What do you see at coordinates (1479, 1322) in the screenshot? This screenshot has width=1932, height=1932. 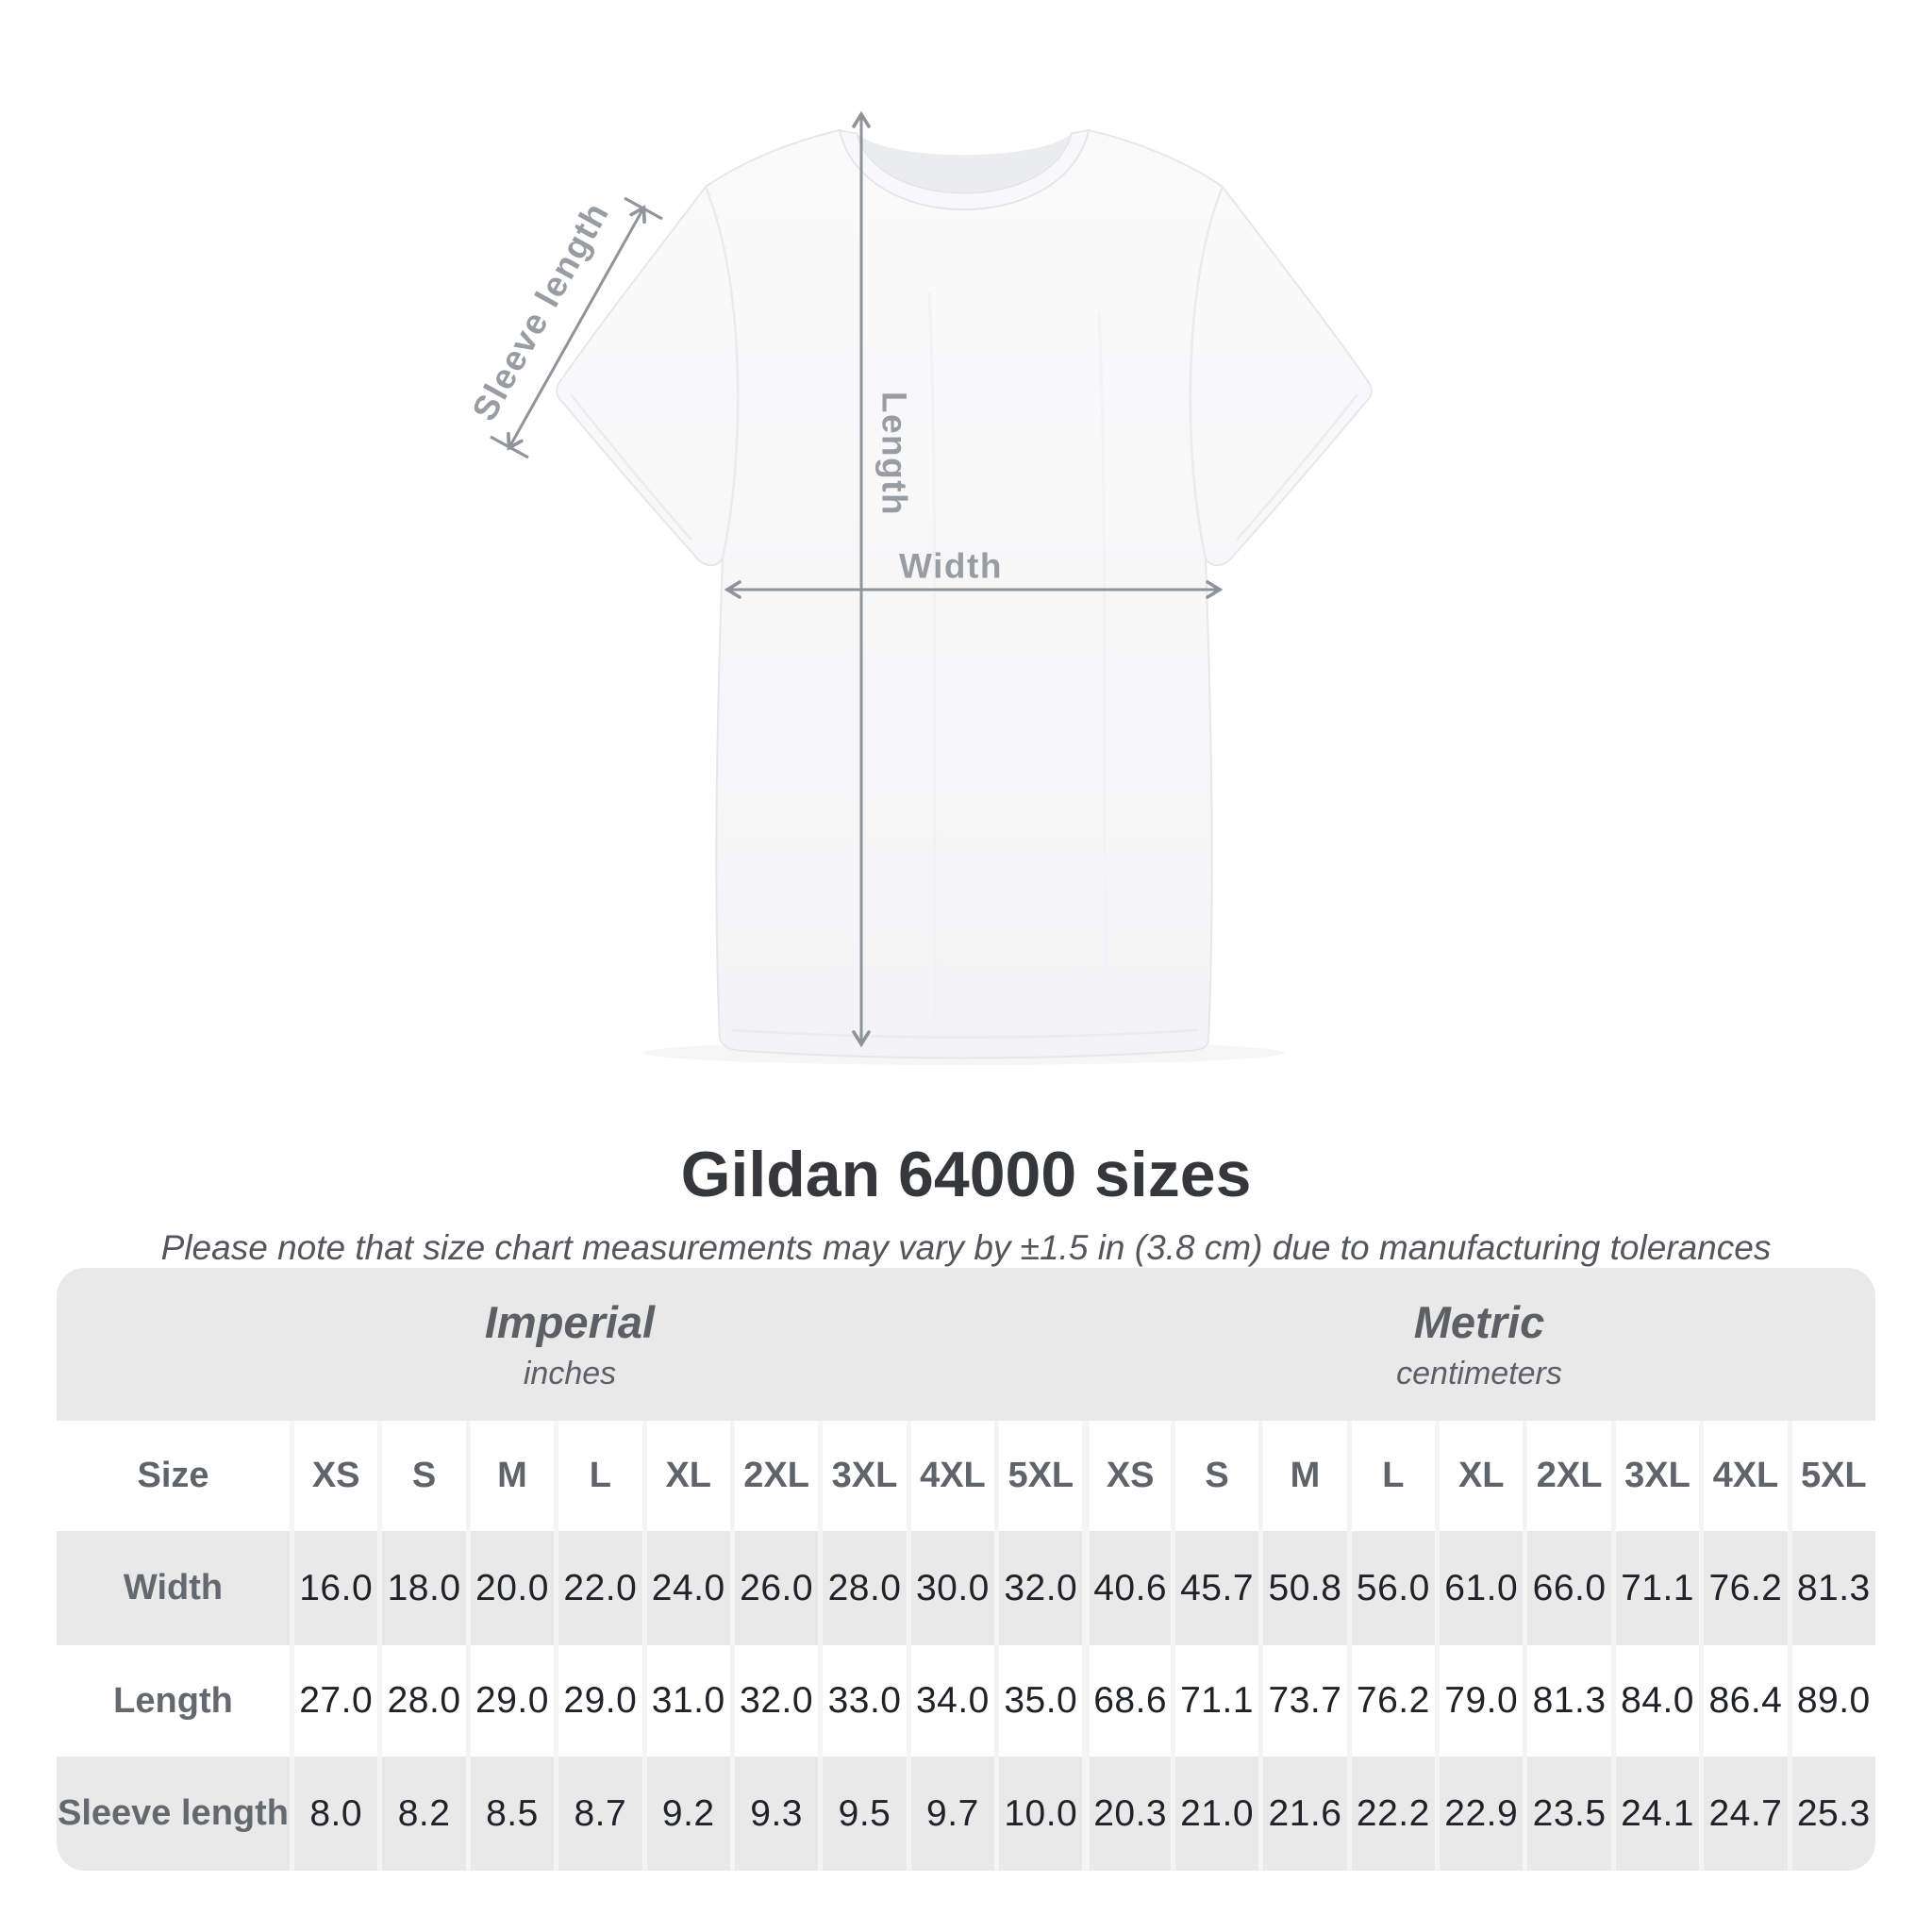 I see `metric-title: Metric` at bounding box center [1479, 1322].